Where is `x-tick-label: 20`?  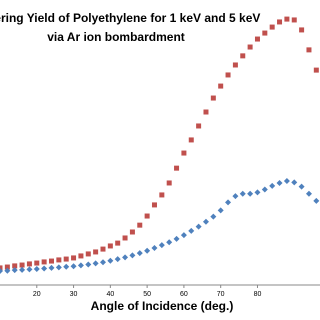
x-tick-label: 20 is located at coordinates (37, 294).